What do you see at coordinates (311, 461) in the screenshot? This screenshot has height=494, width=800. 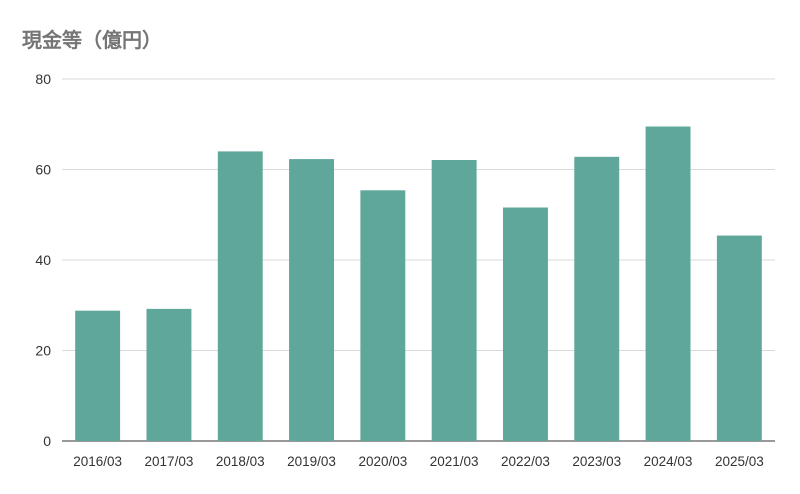 I see `x-tick-label: 2019/03` at bounding box center [311, 461].